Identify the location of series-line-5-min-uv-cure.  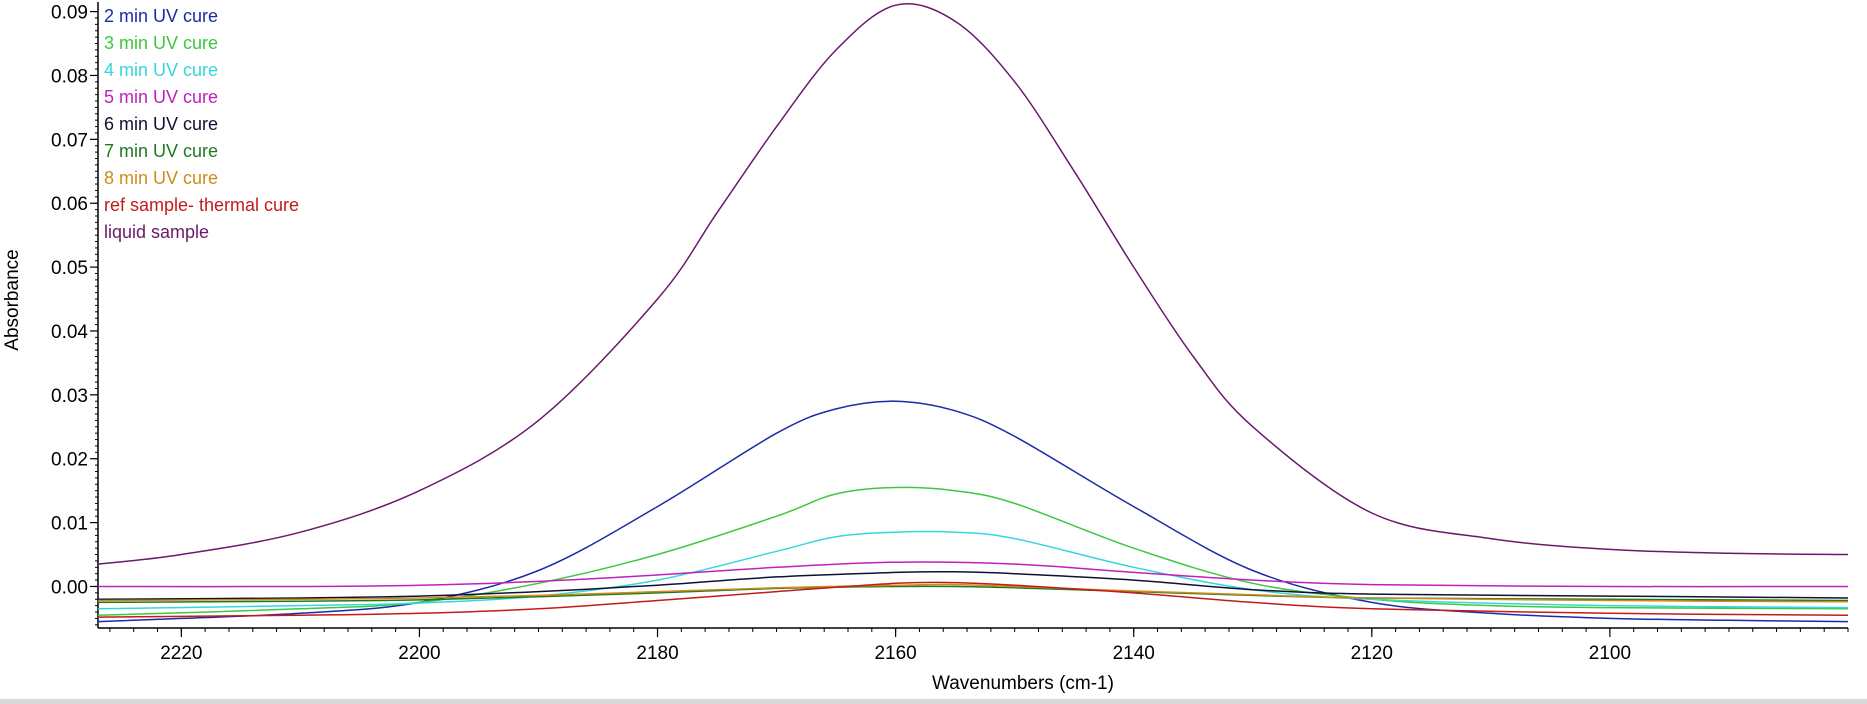
(973, 574).